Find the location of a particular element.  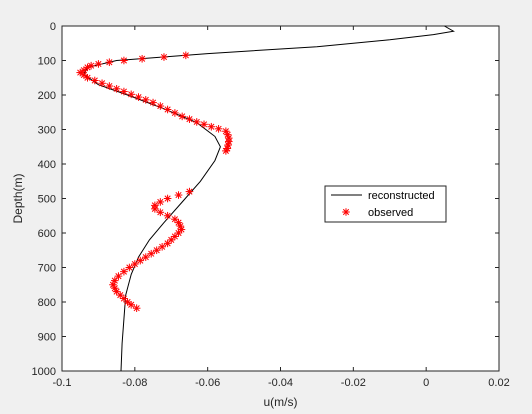

y-tick-label: 800 is located at coordinates (47, 303).